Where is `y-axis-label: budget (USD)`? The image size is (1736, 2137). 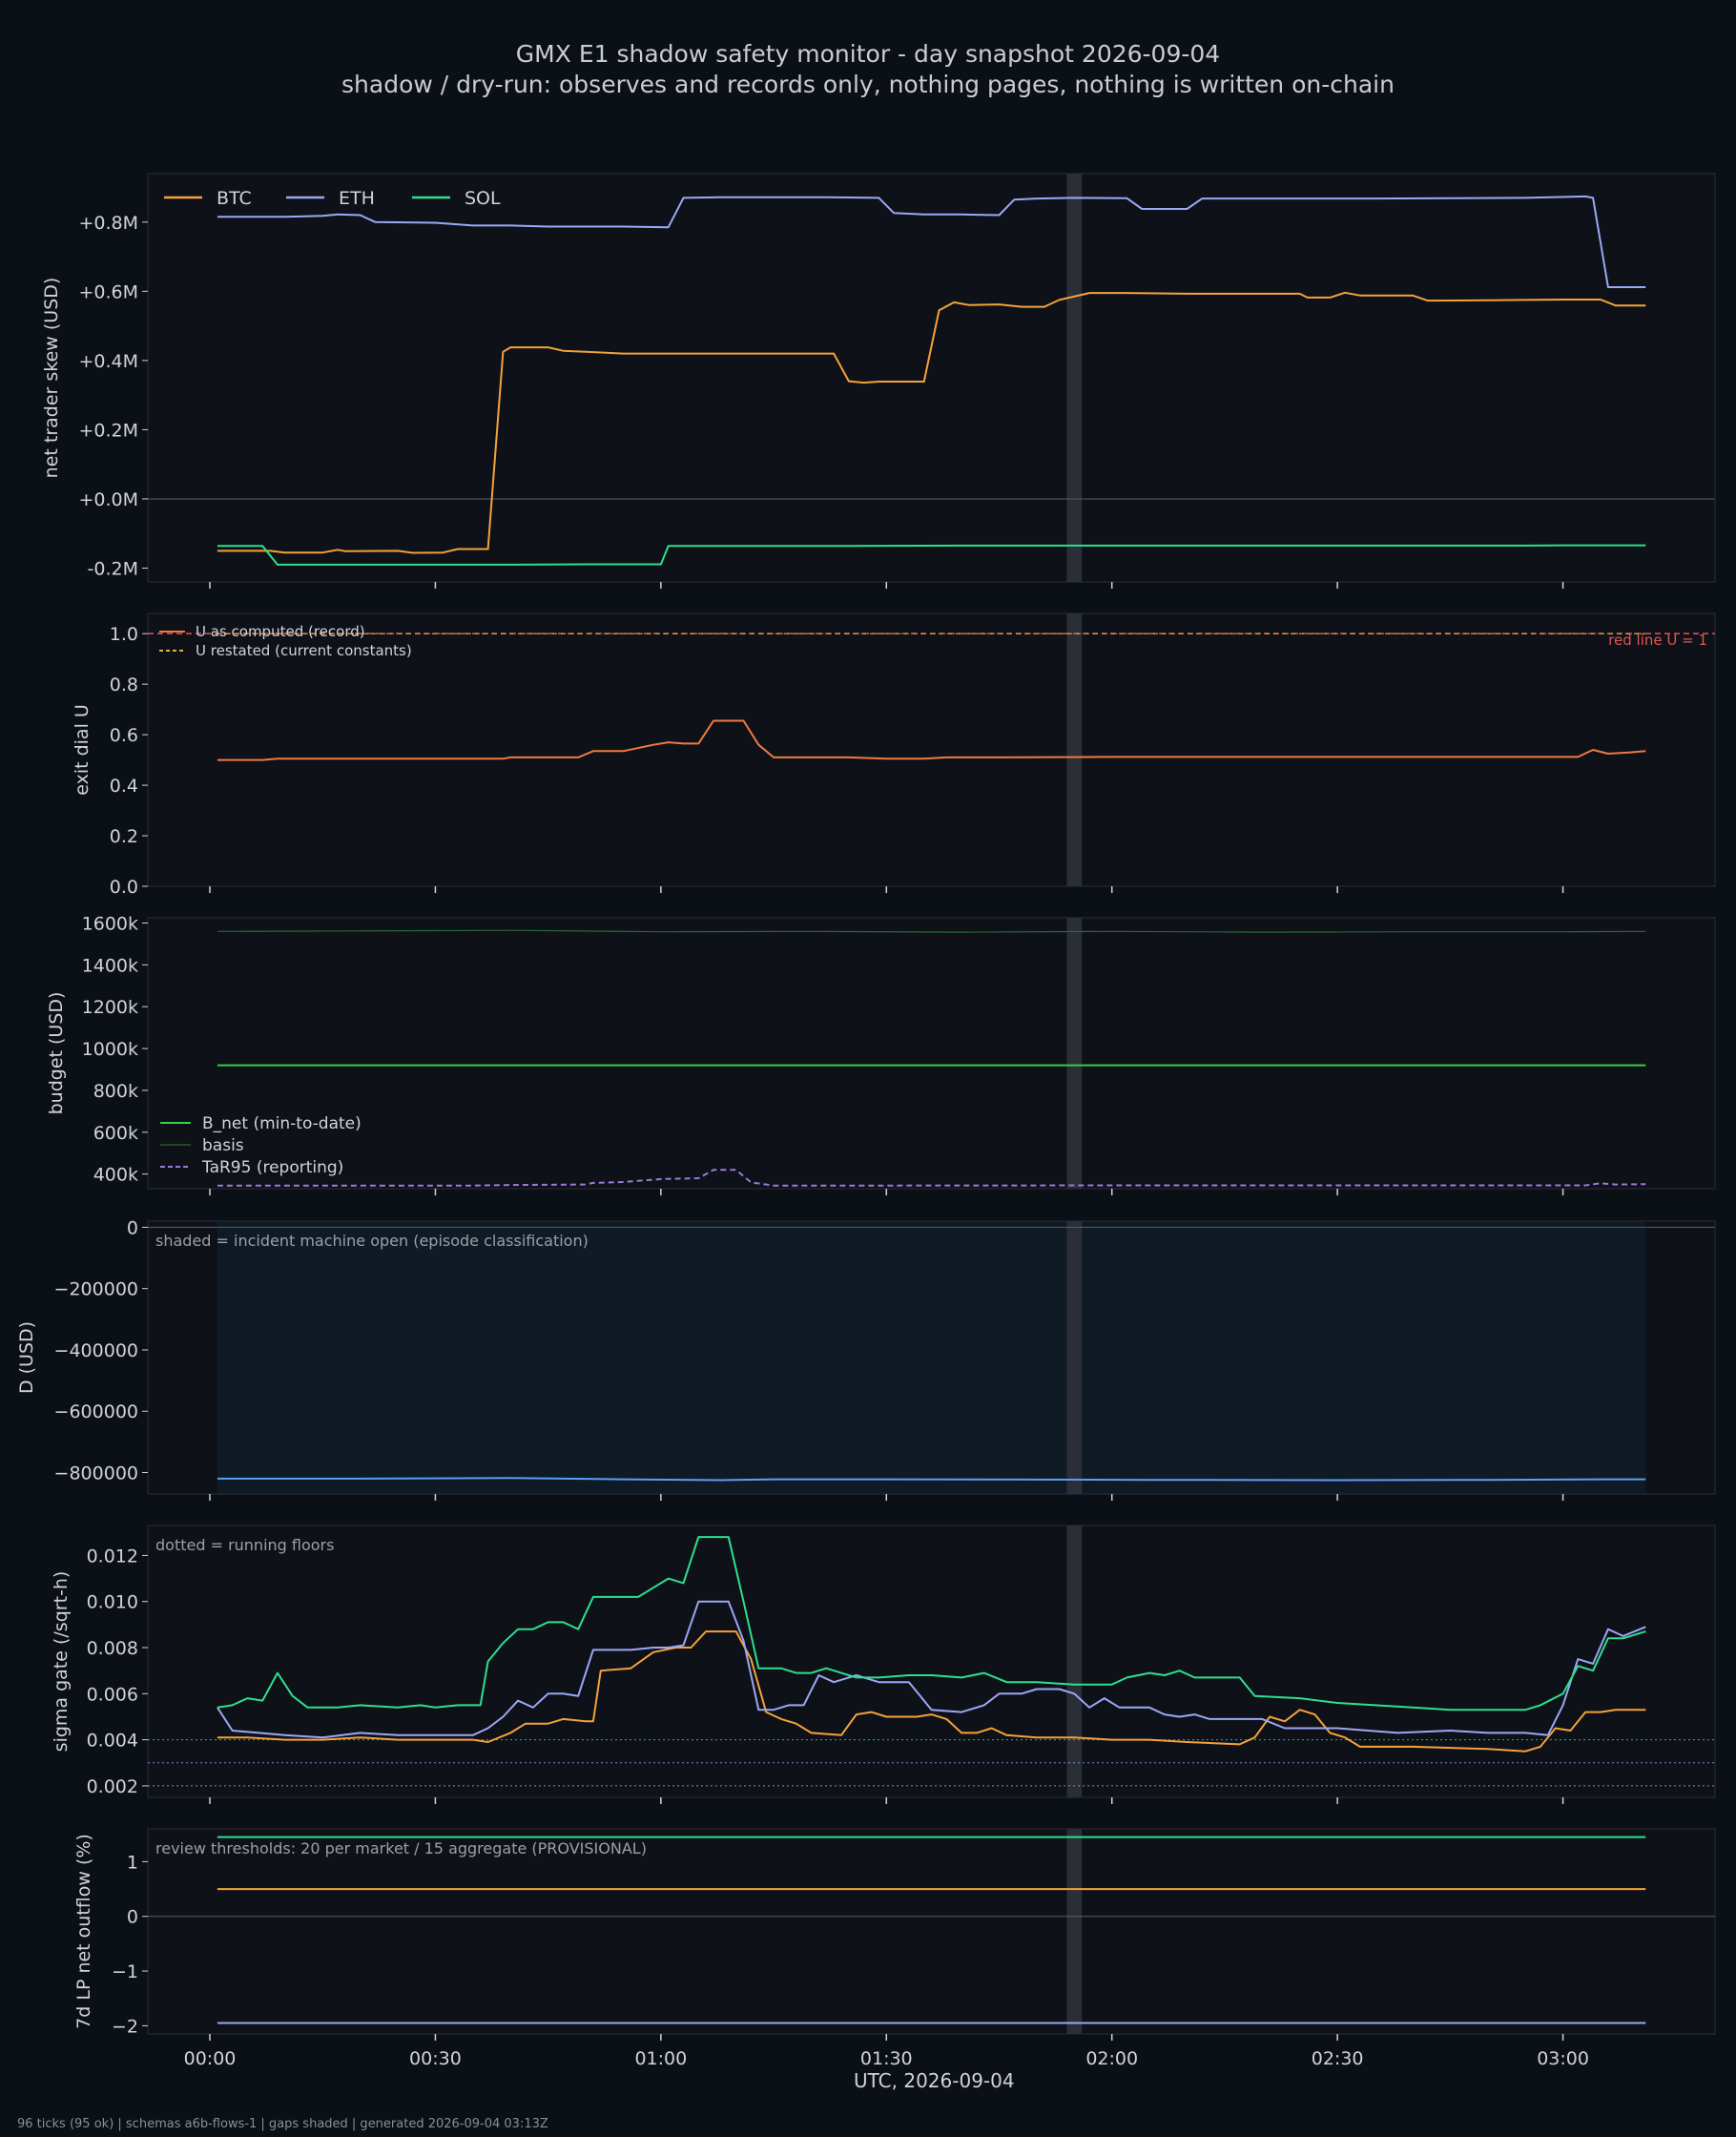
y-axis-label: budget (USD) is located at coordinates (57, 1053).